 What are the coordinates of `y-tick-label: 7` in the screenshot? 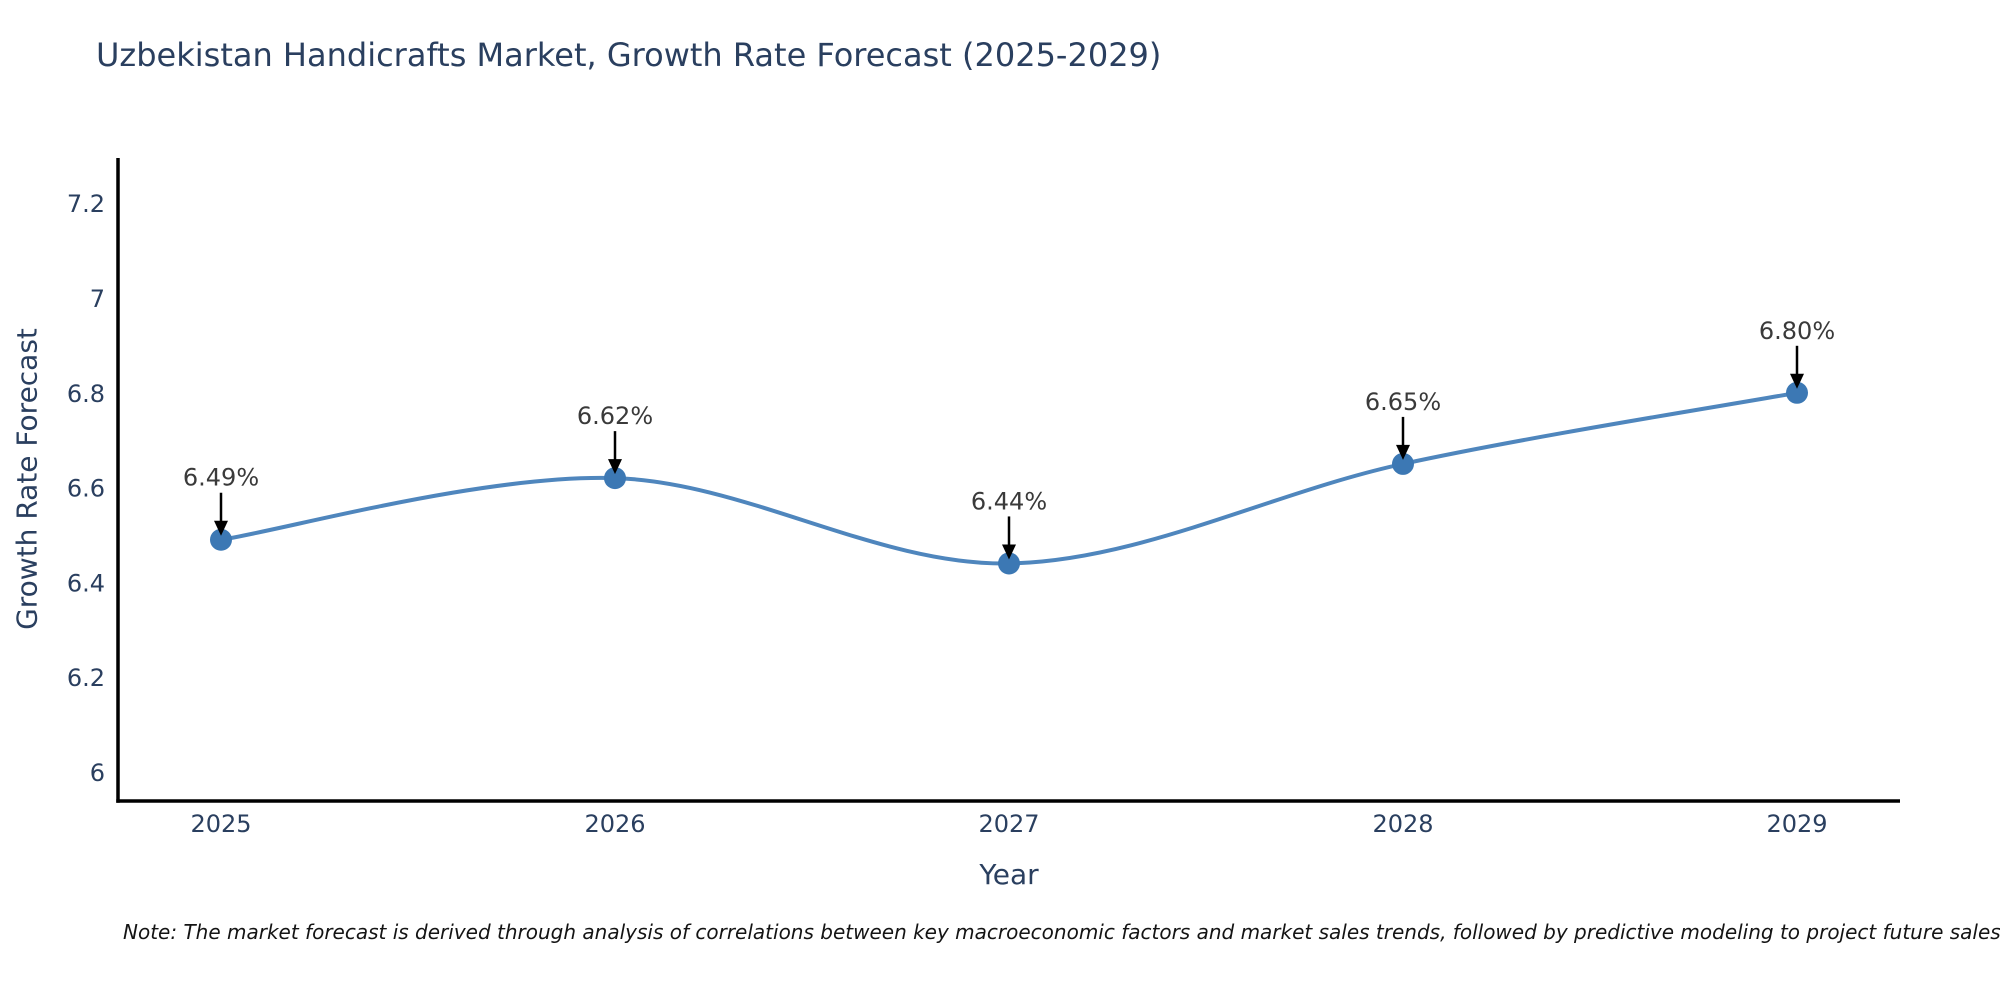 It's located at (97, 299).